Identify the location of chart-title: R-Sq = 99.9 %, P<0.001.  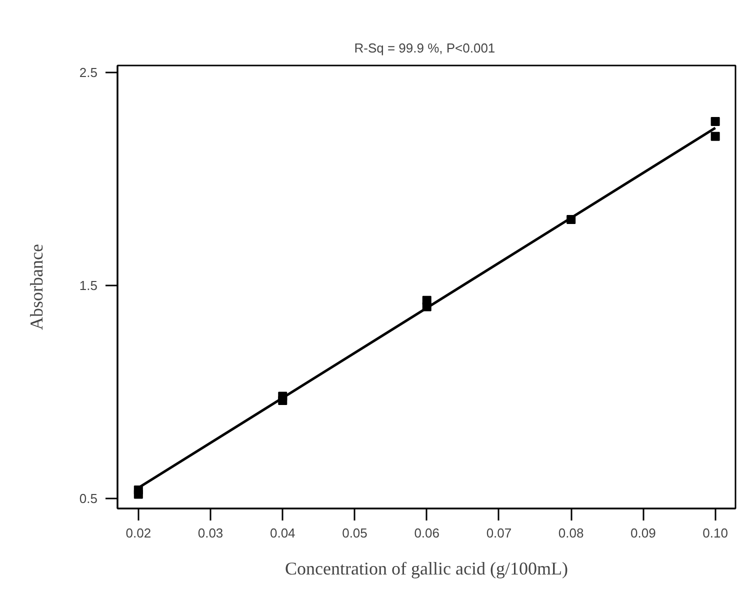
(425, 48).